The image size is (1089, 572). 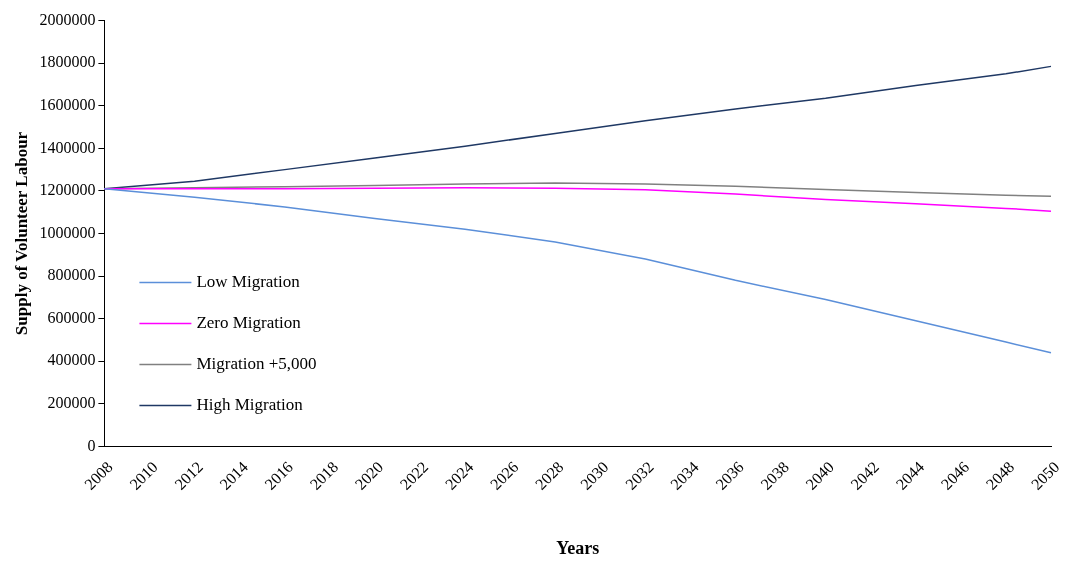 What do you see at coordinates (67, 147) in the screenshot?
I see `y-tick-label: 1400000` at bounding box center [67, 147].